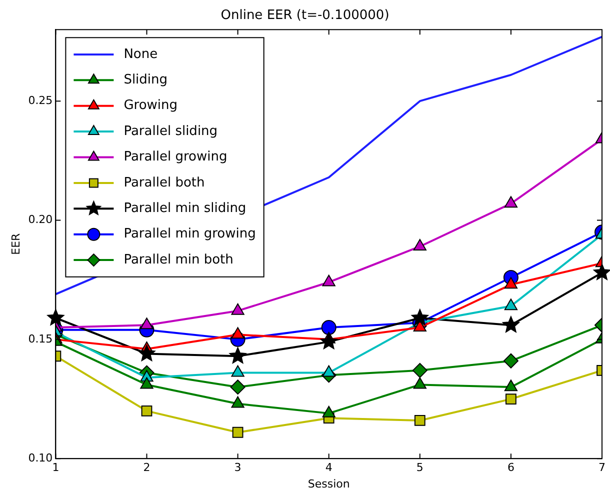 Image resolution: width=610 pixels, height=491 pixels. I want to click on legend-label: Parallel min sliding, so click(185, 208).